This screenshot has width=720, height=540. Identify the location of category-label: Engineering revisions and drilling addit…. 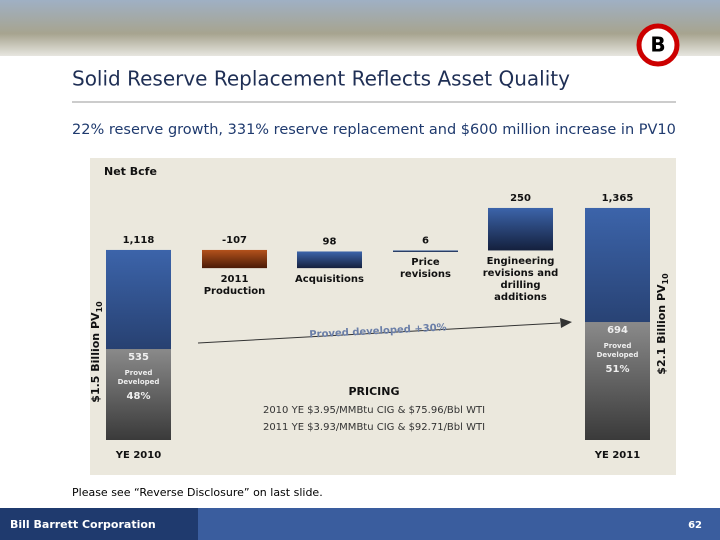
(520, 280).